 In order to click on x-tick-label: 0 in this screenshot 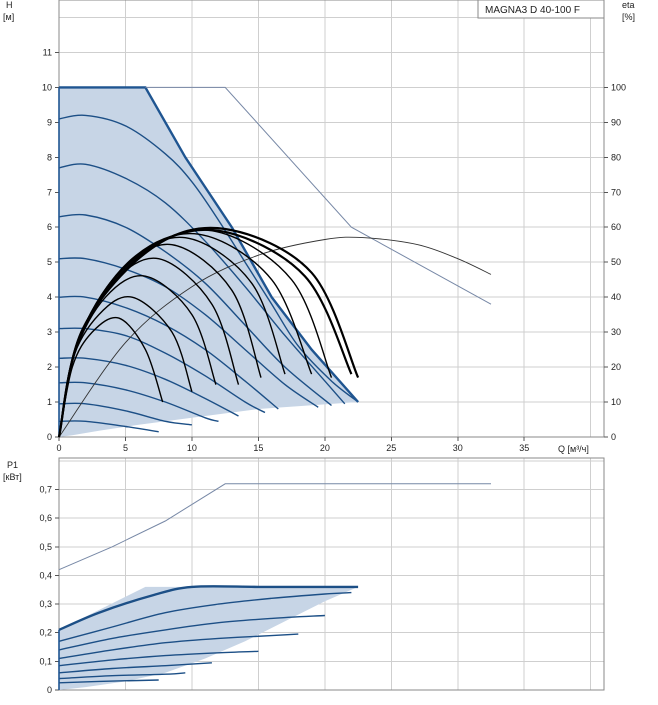, I will do `click(58, 448)`.